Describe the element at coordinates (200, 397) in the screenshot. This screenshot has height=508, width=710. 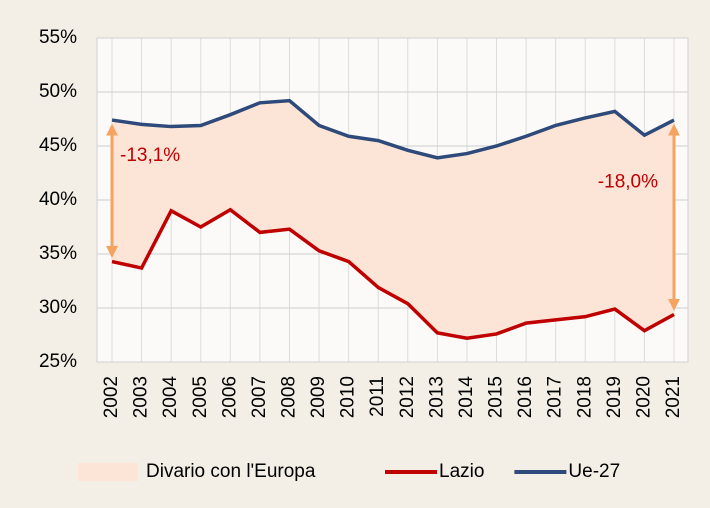
I see `x-tick-label: 2005` at that location.